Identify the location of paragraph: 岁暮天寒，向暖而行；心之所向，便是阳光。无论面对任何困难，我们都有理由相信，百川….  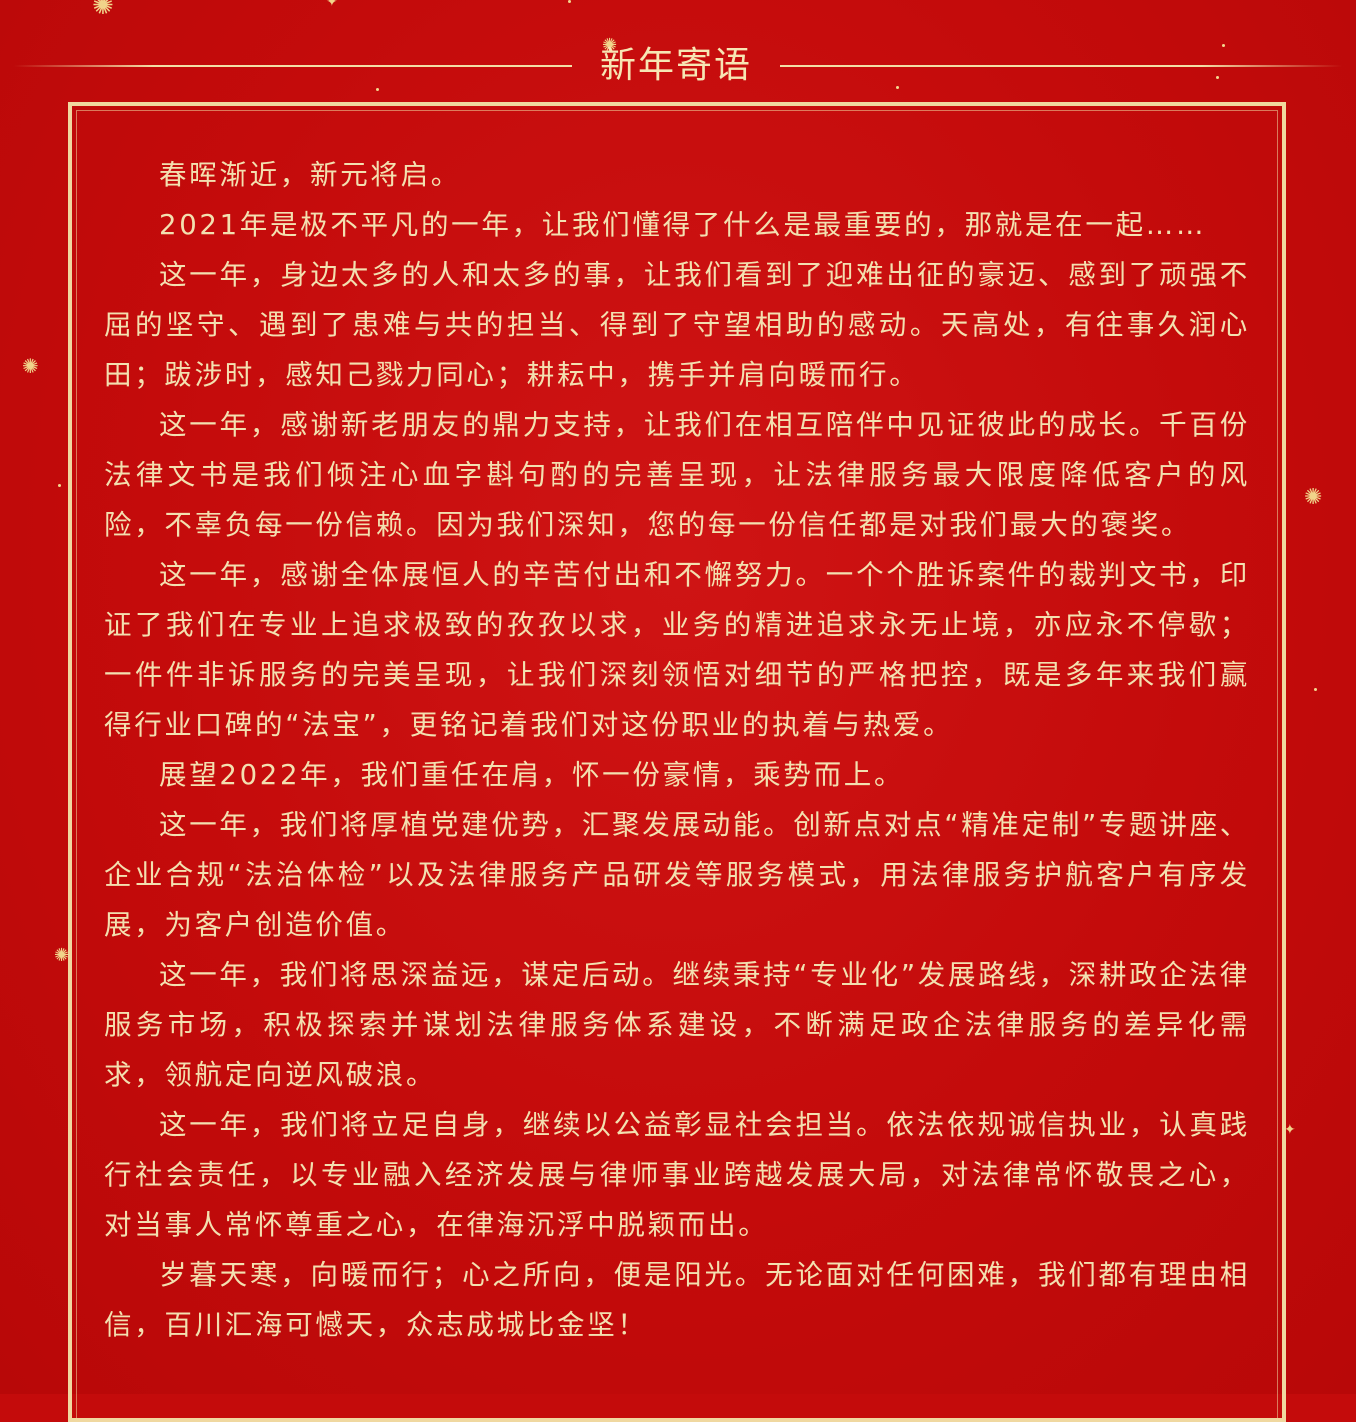
(677, 1300).